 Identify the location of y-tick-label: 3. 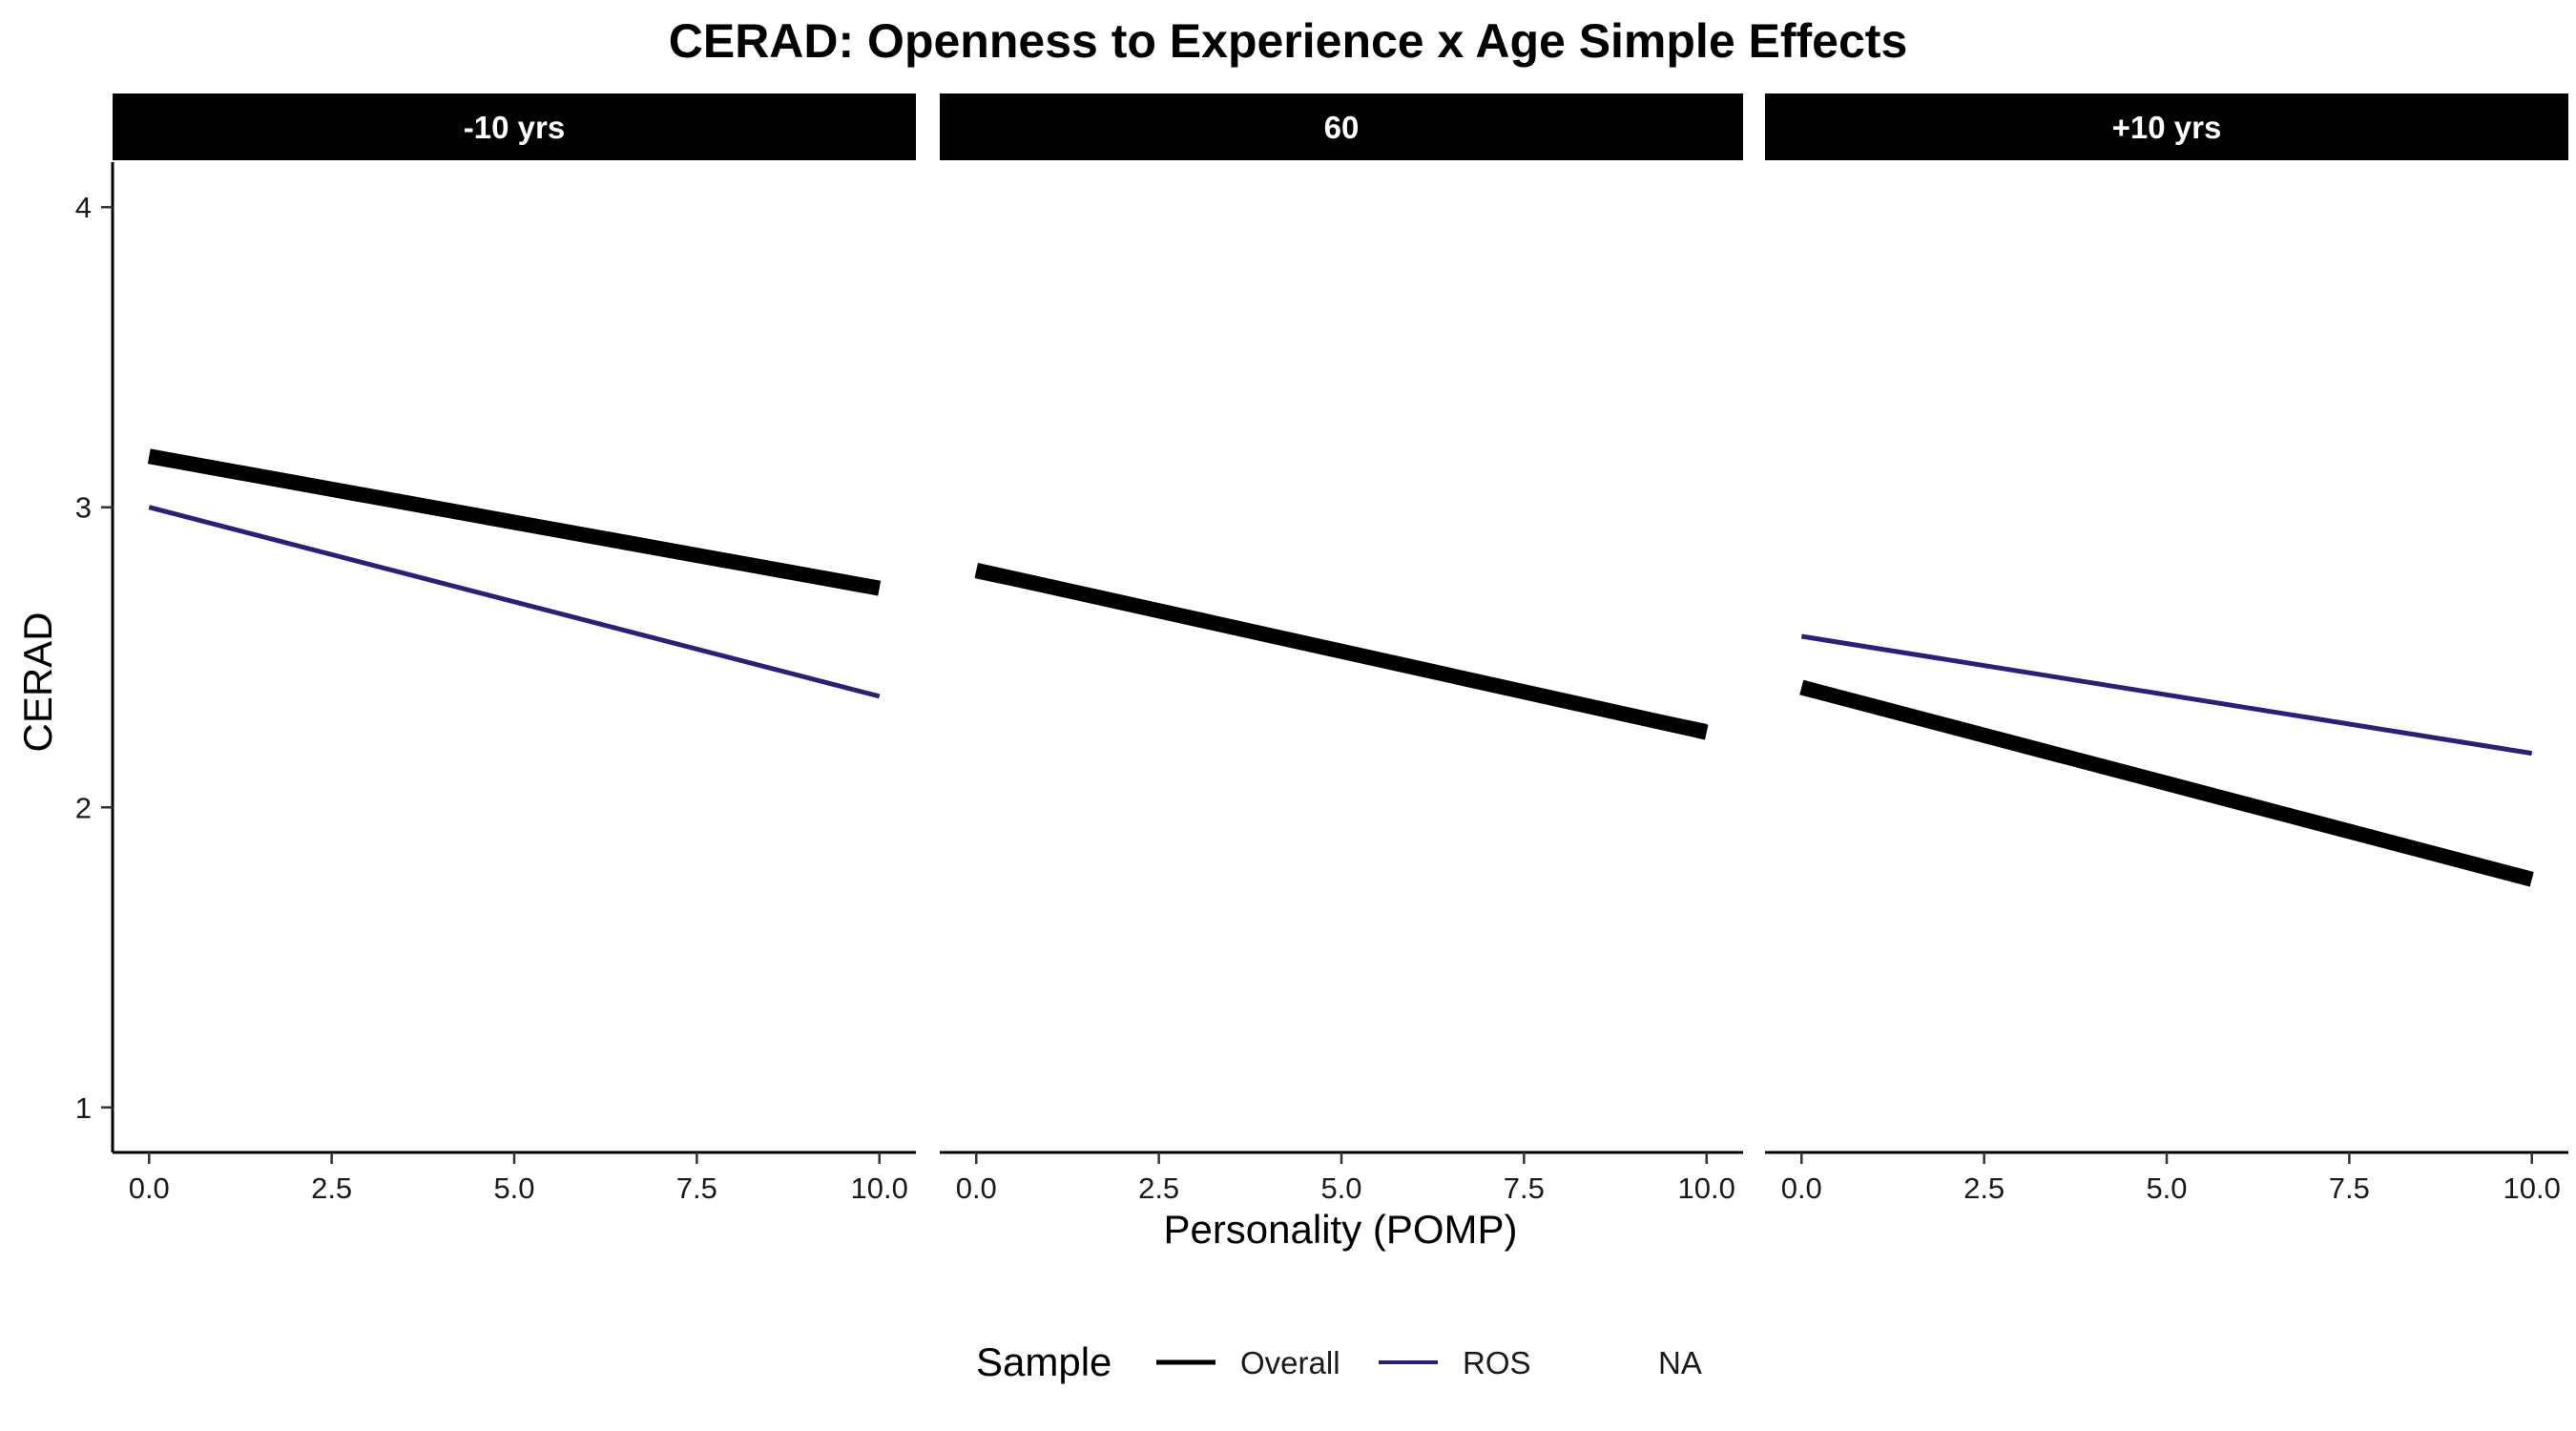
(83, 508).